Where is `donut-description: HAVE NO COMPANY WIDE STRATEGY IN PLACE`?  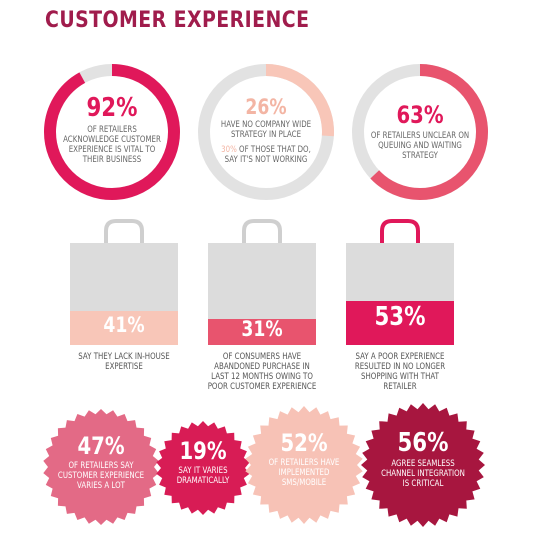 donut-description: HAVE NO COMPANY WIDE STRATEGY IN PLACE is located at coordinates (266, 130).